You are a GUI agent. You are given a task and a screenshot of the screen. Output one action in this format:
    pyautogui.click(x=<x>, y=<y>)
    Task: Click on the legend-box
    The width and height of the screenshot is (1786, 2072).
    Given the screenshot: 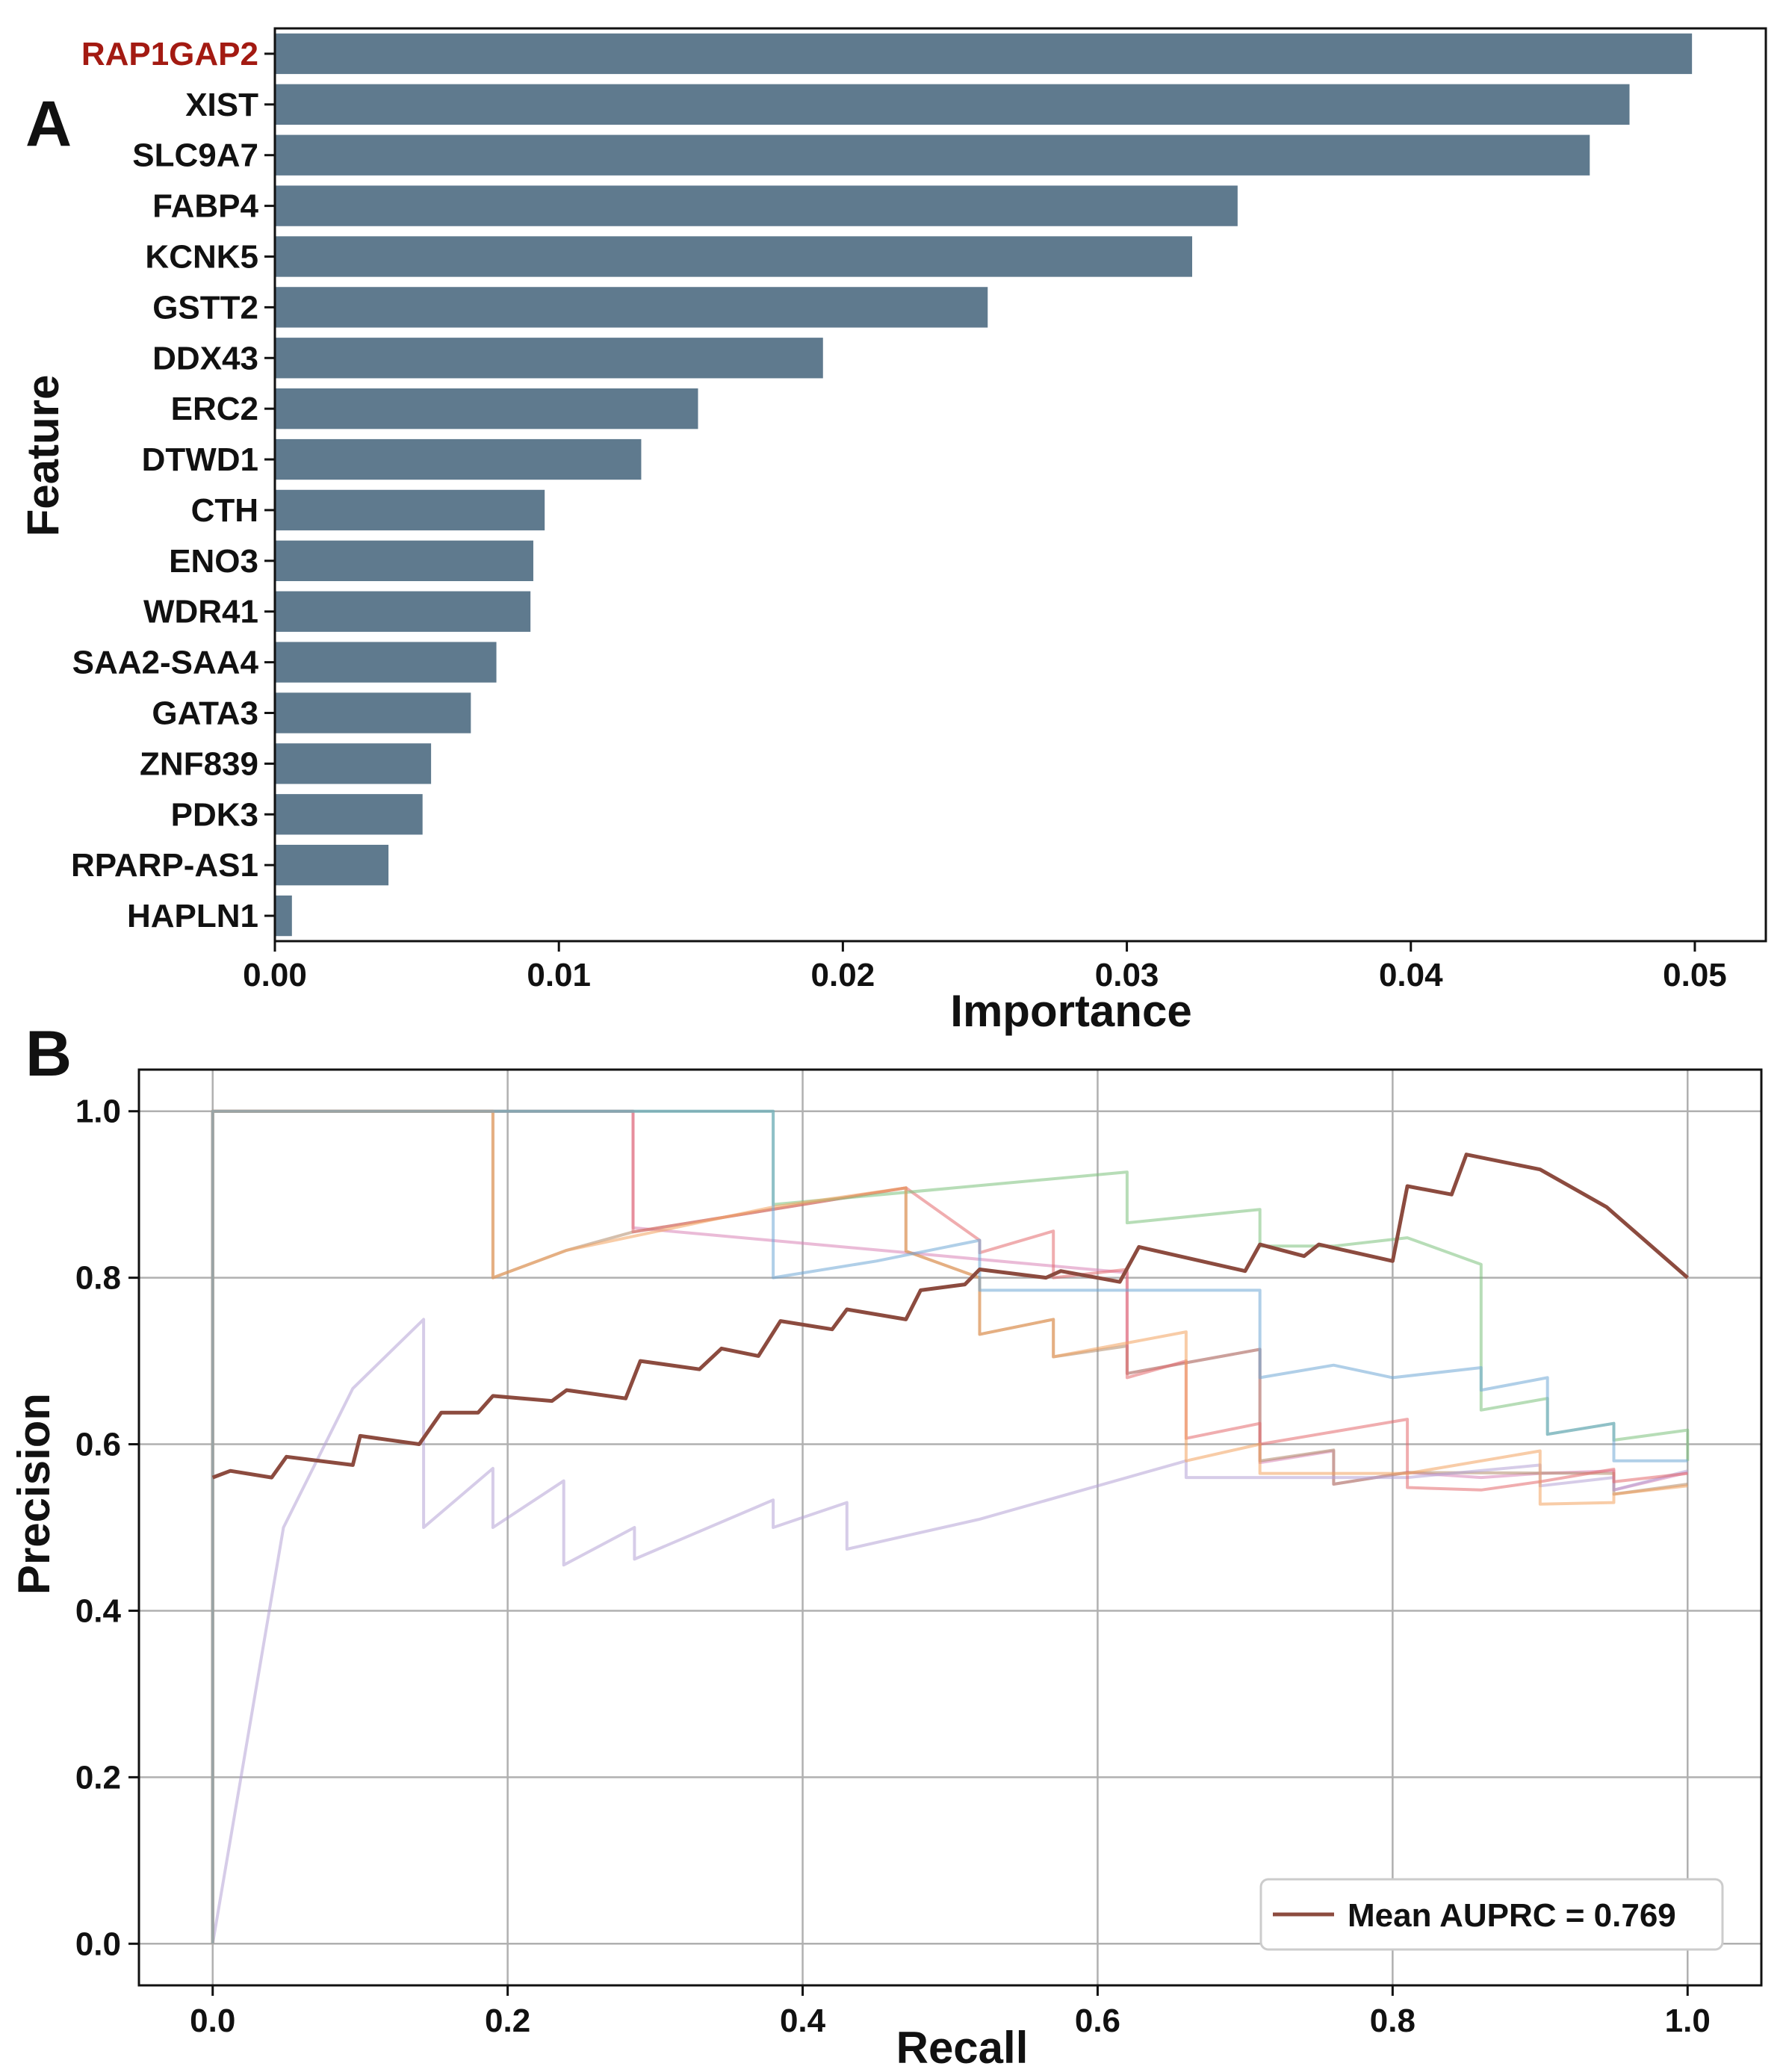 What is the action you would take?
    pyautogui.click(x=1491, y=1914)
    